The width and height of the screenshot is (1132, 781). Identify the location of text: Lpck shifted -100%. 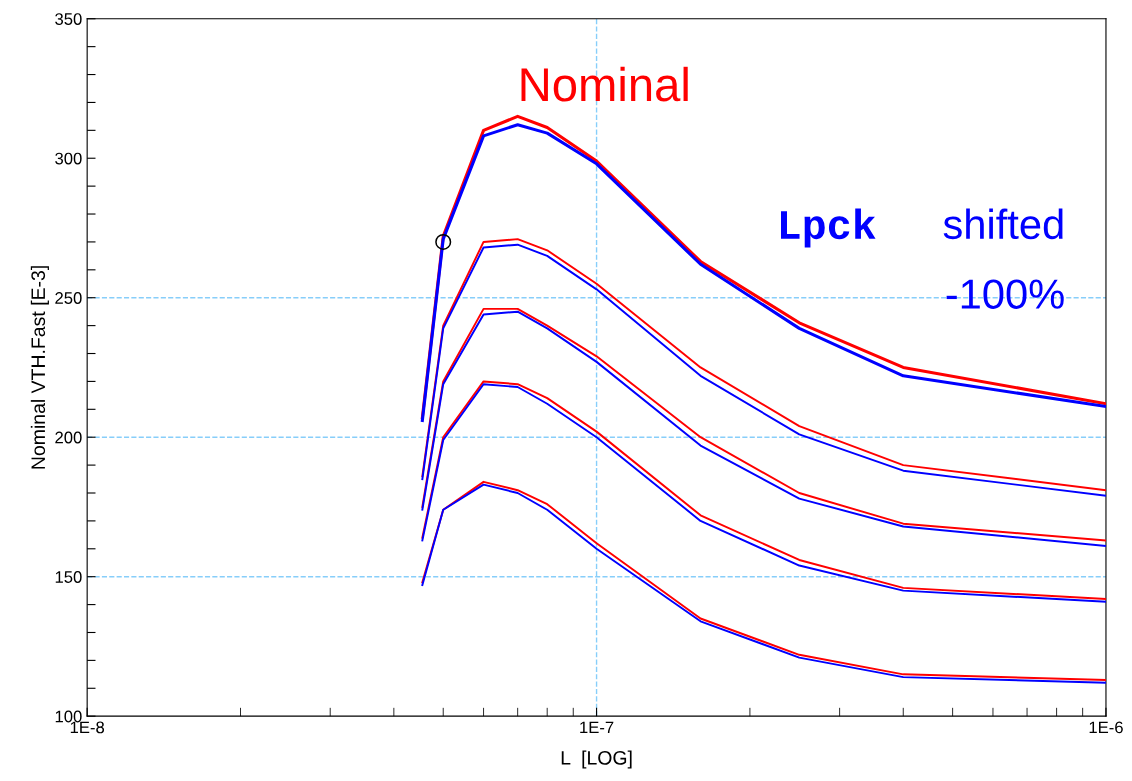
(922, 258).